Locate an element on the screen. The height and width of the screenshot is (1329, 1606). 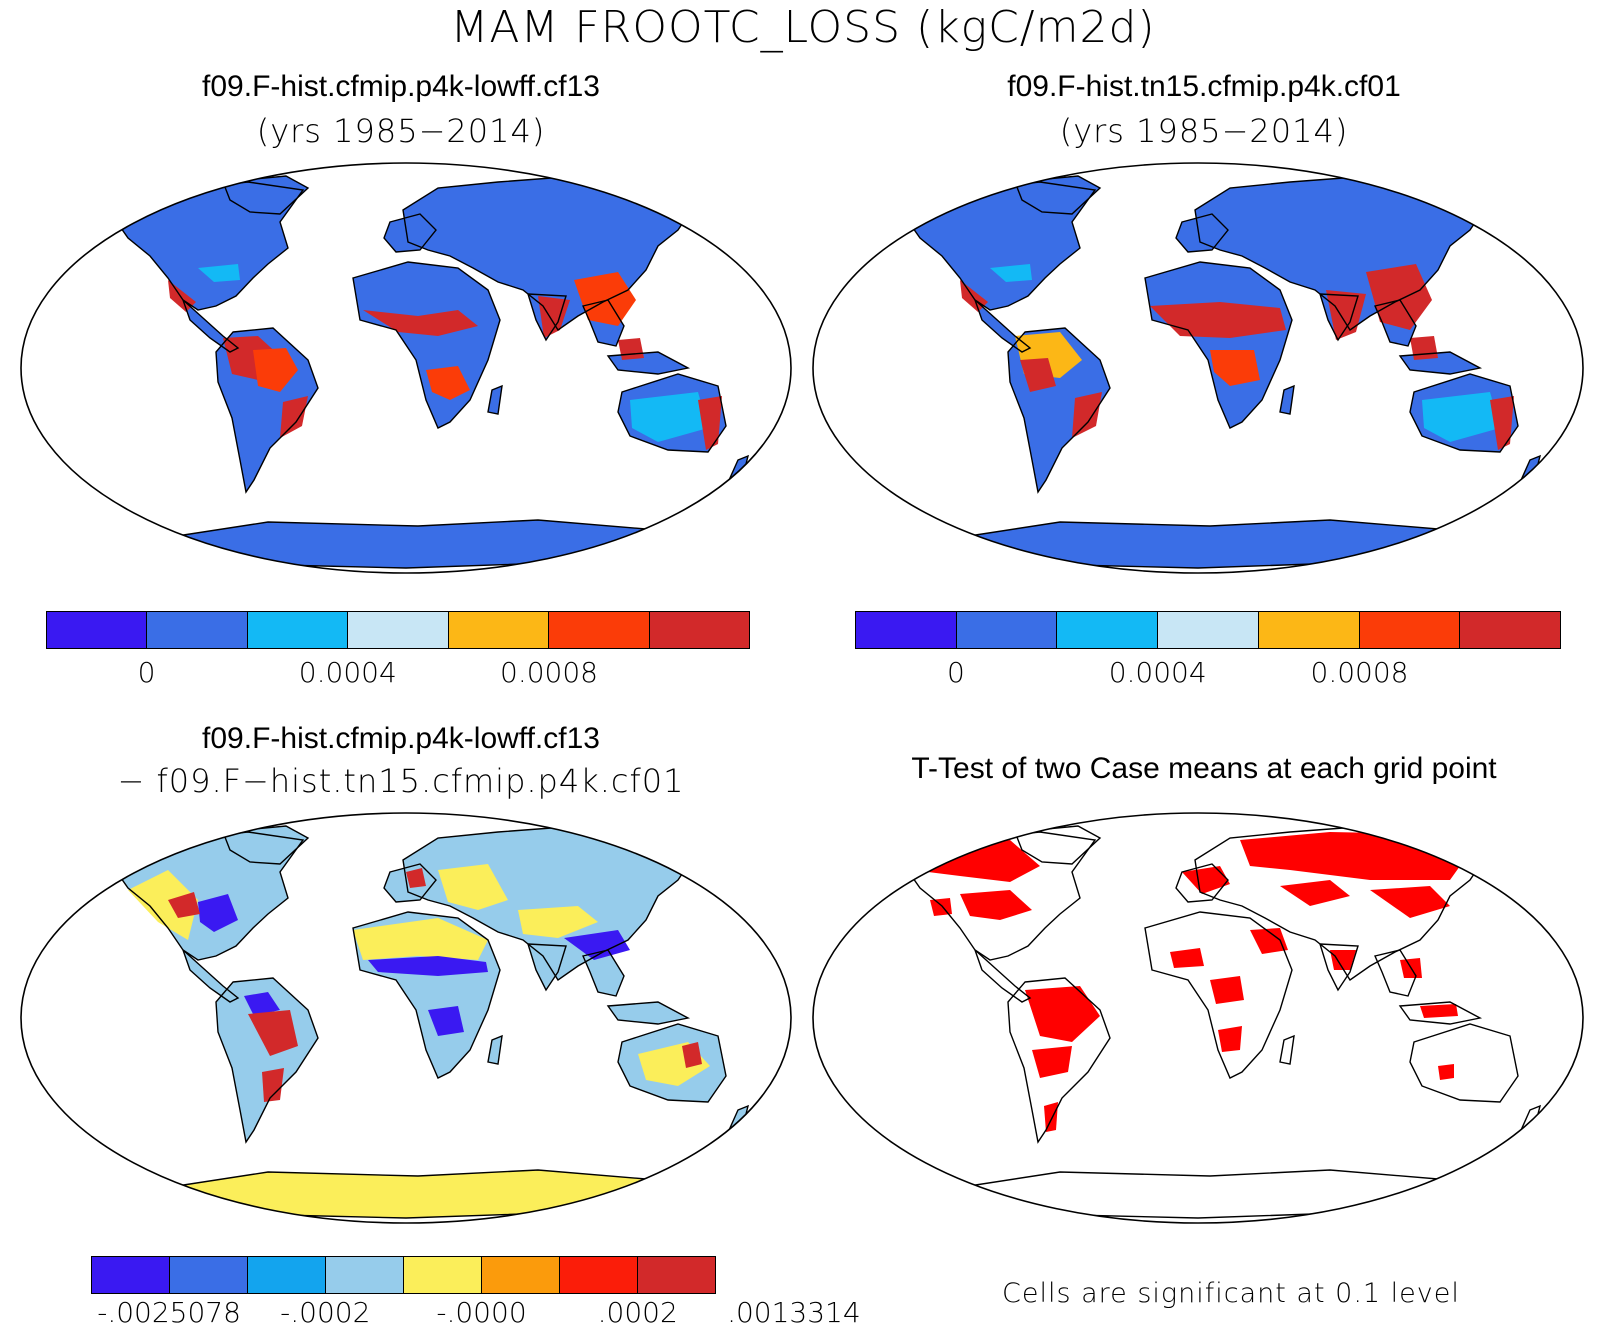
colorbar-tick-label: -.0025078 is located at coordinates (169, 1312).